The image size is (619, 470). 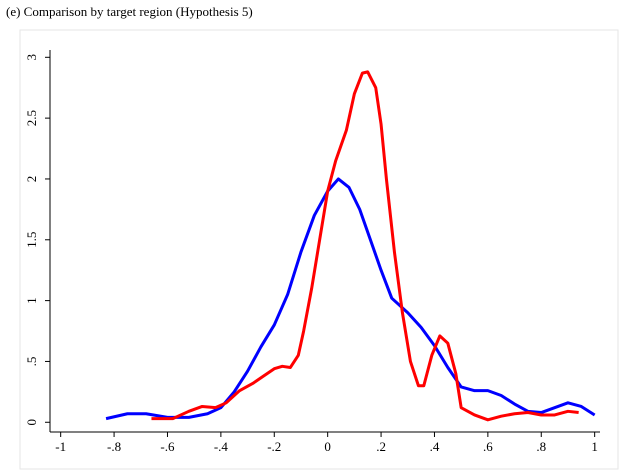 I want to click on x-tick-label: -1, so click(x=60, y=446).